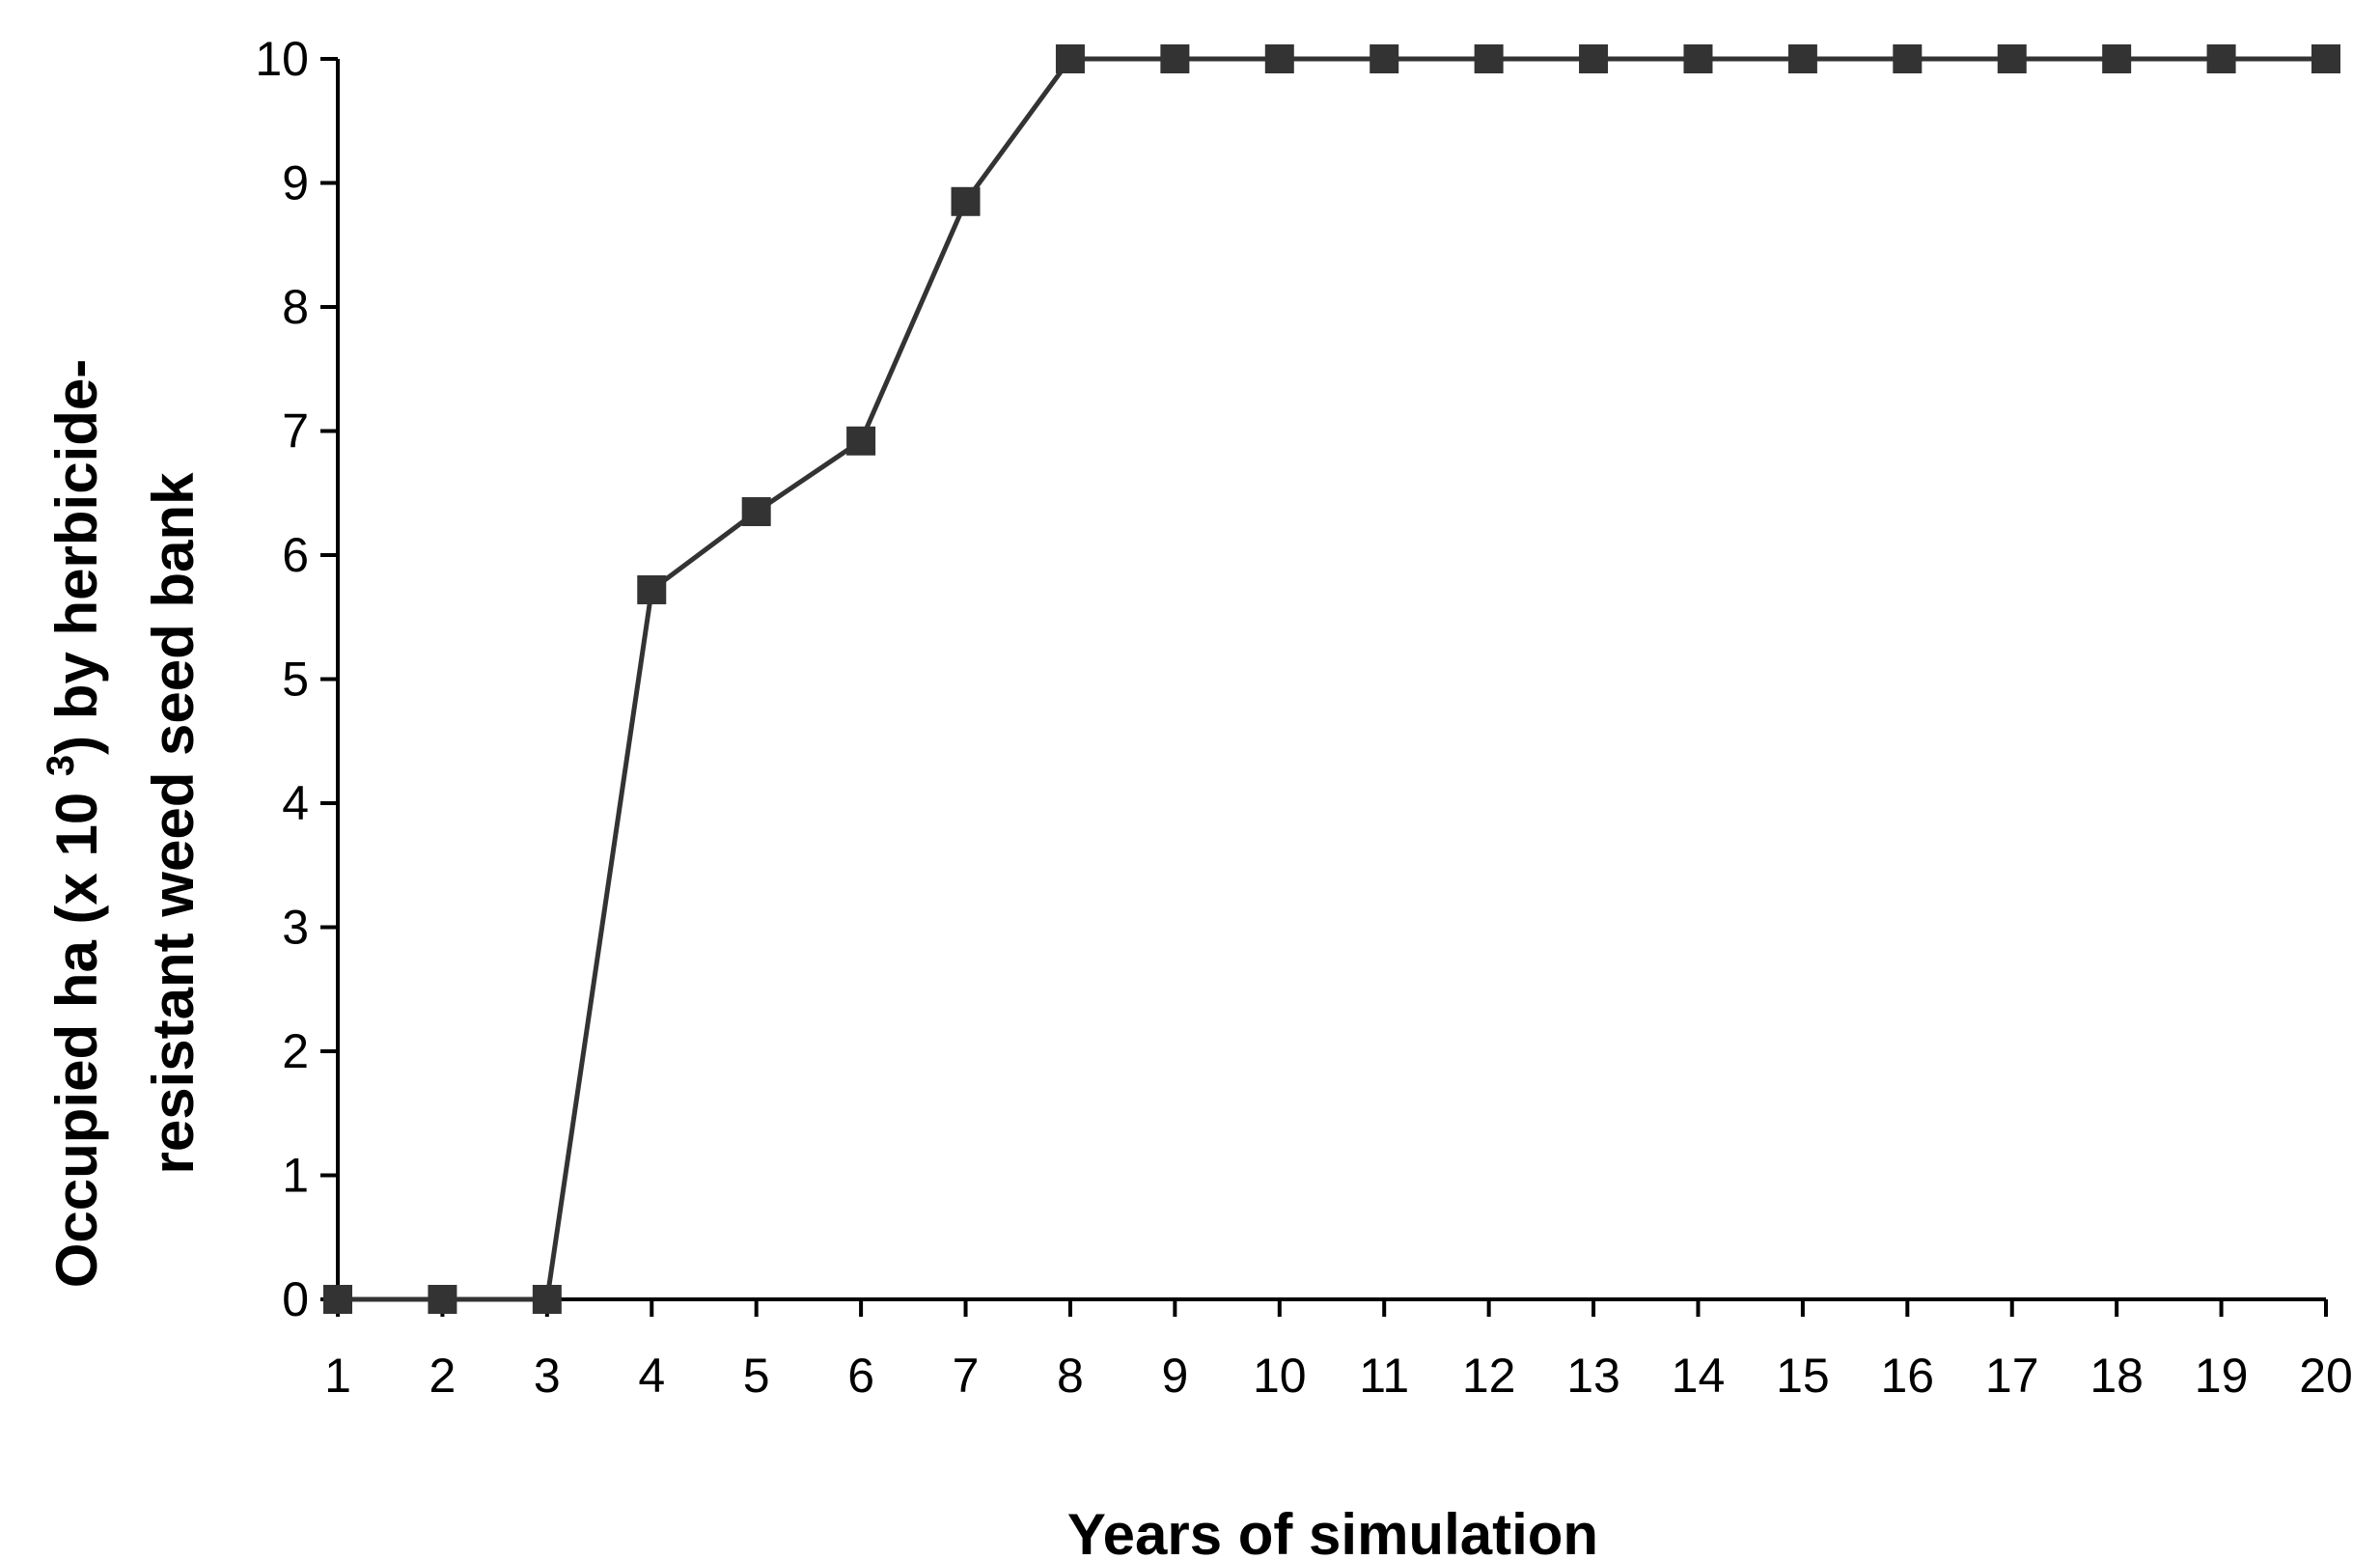  What do you see at coordinates (861, 1376) in the screenshot?
I see `x-tick-label: 6` at bounding box center [861, 1376].